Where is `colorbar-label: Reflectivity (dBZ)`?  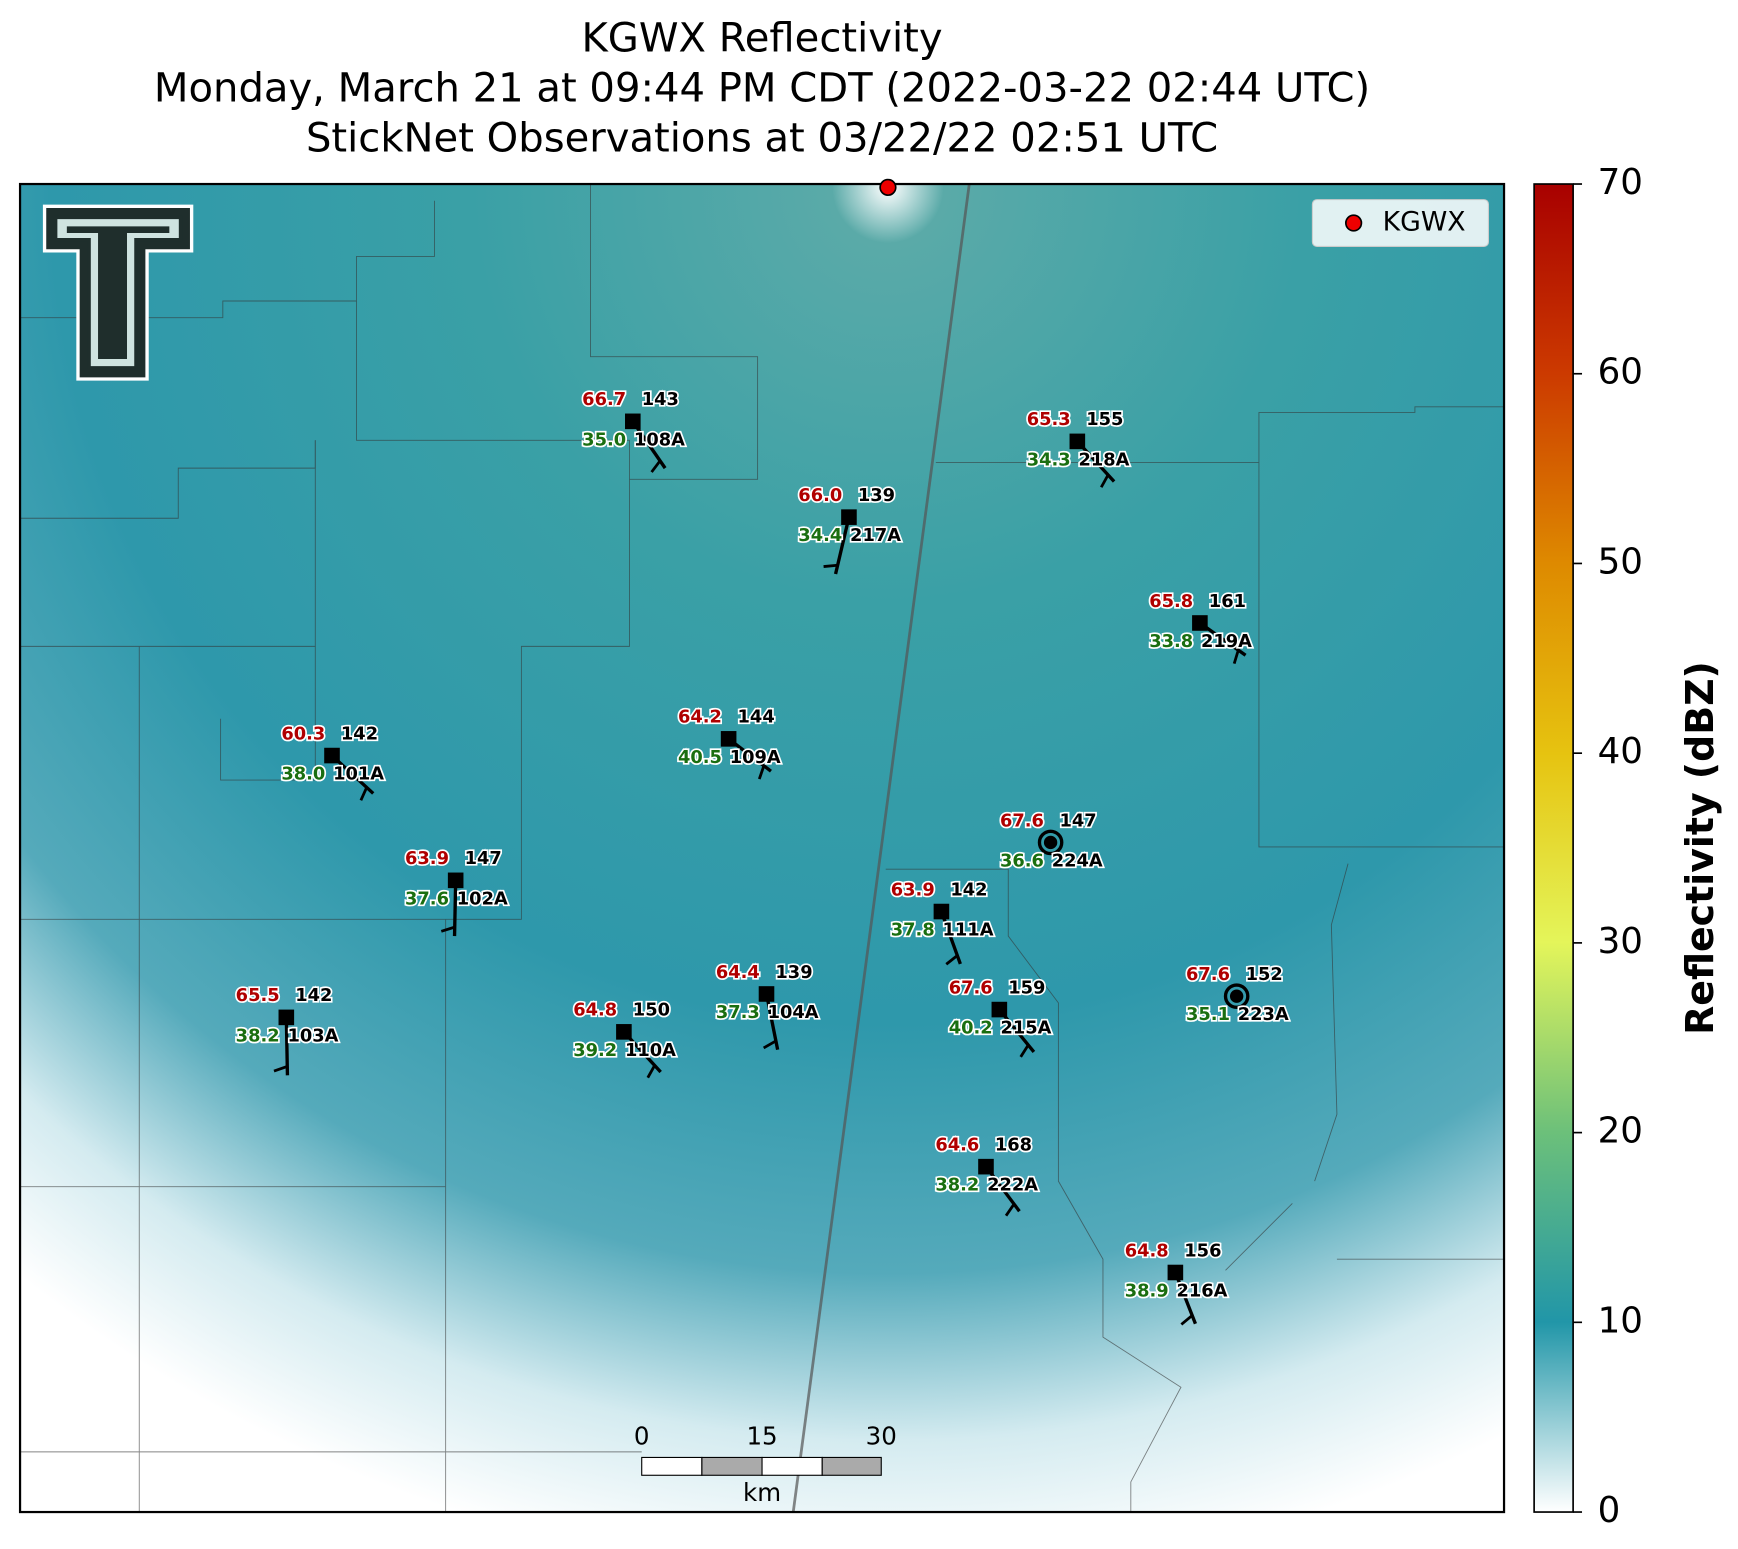
colorbar-label: Reflectivity (dBZ) is located at coordinates (1700, 848).